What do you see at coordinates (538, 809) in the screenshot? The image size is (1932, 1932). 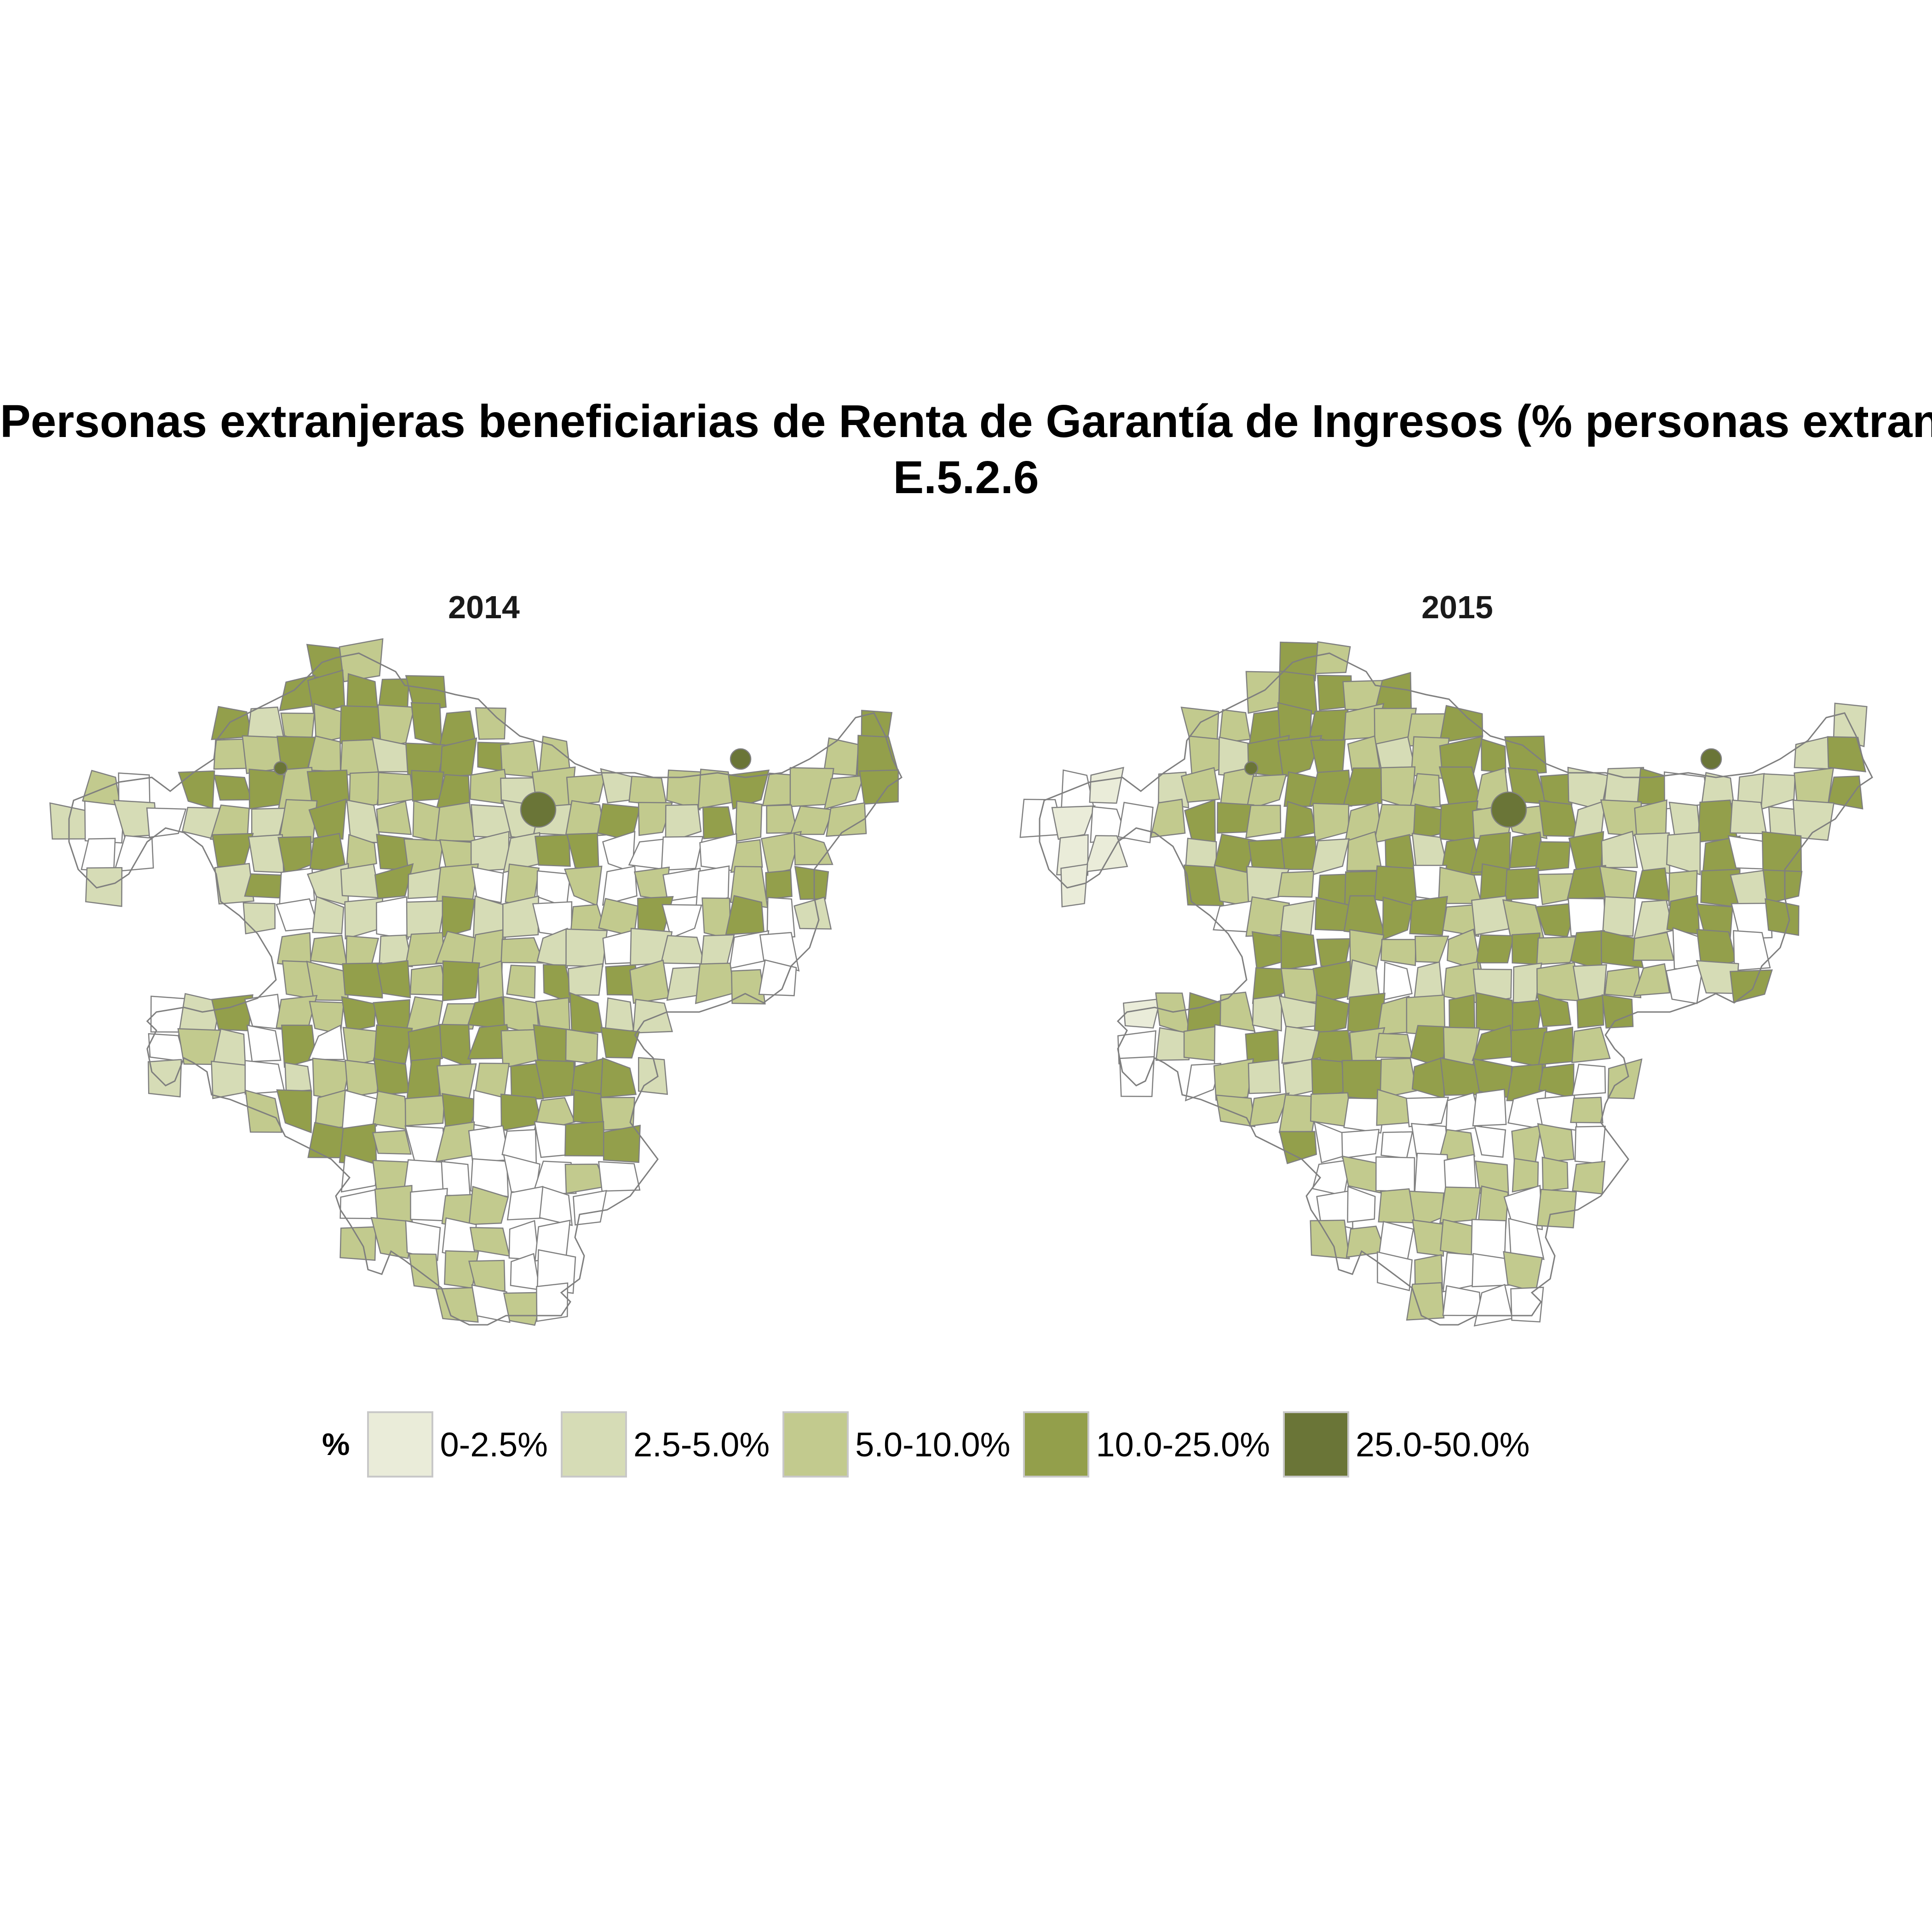 I see `municipality-area-high` at bounding box center [538, 809].